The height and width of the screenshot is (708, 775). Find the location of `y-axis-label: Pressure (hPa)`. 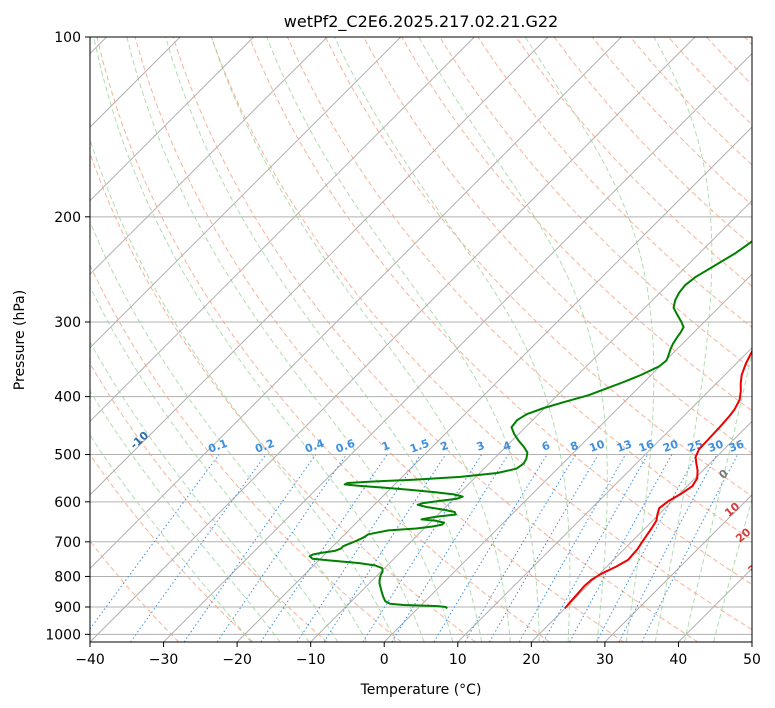

y-axis-label: Pressure (hPa) is located at coordinates (20, 340).